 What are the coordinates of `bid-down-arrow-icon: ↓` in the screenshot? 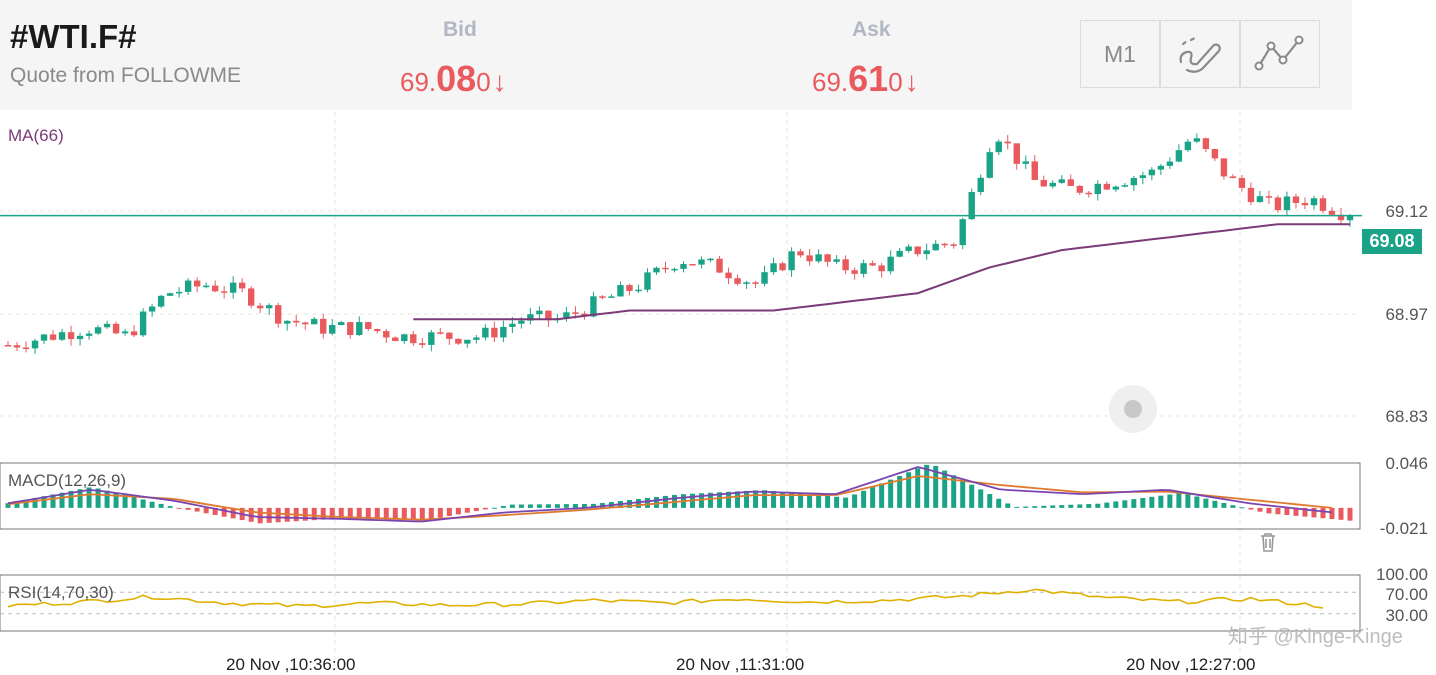 It's located at (499, 81).